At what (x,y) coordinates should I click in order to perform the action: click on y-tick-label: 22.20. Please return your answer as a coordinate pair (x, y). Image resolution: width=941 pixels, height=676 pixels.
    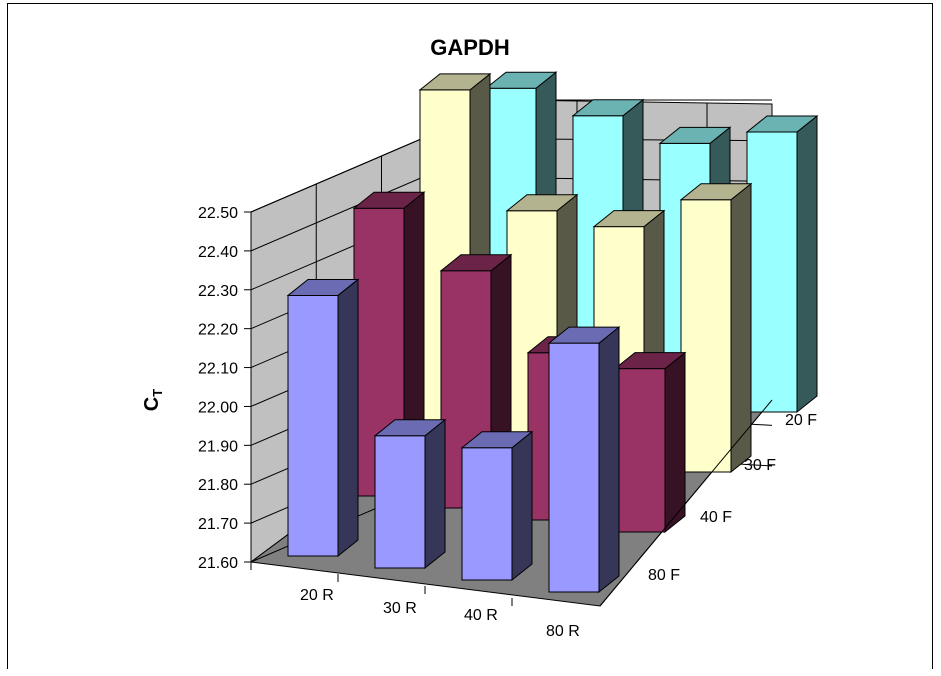
    Looking at the image, I should click on (218, 330).